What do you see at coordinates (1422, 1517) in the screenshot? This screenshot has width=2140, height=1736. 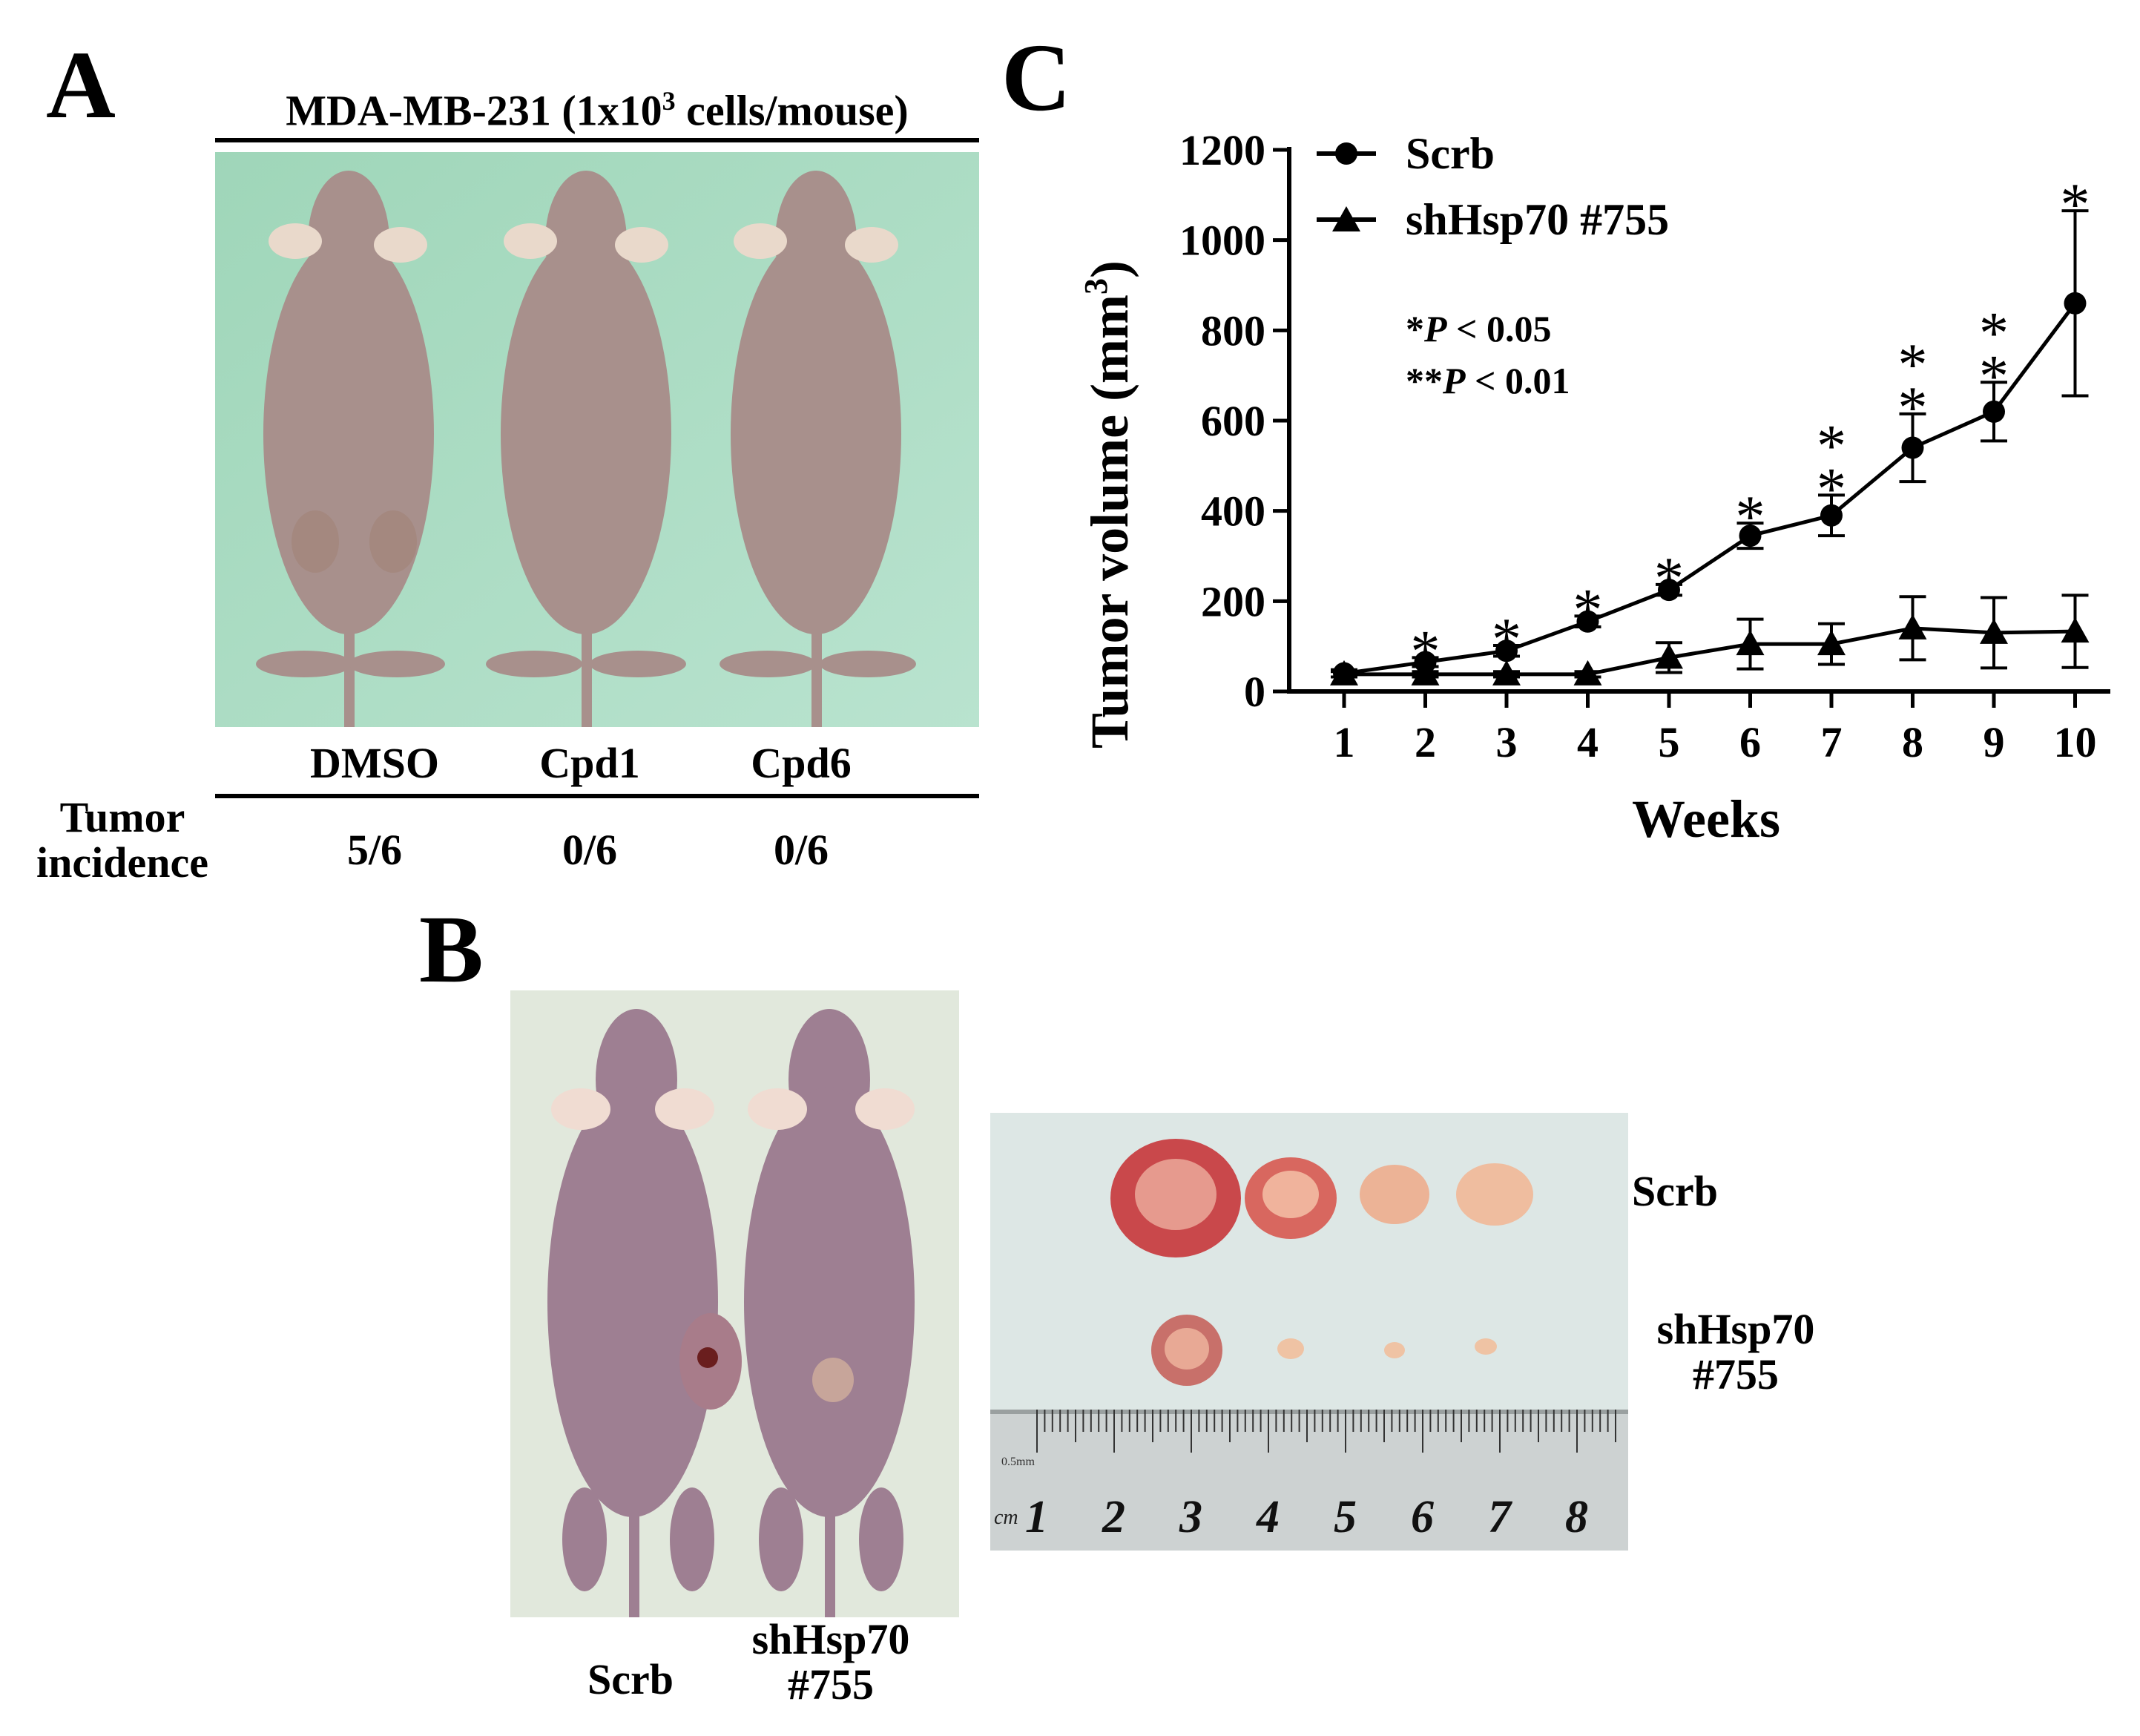 I see `ruler-number: 6` at bounding box center [1422, 1517].